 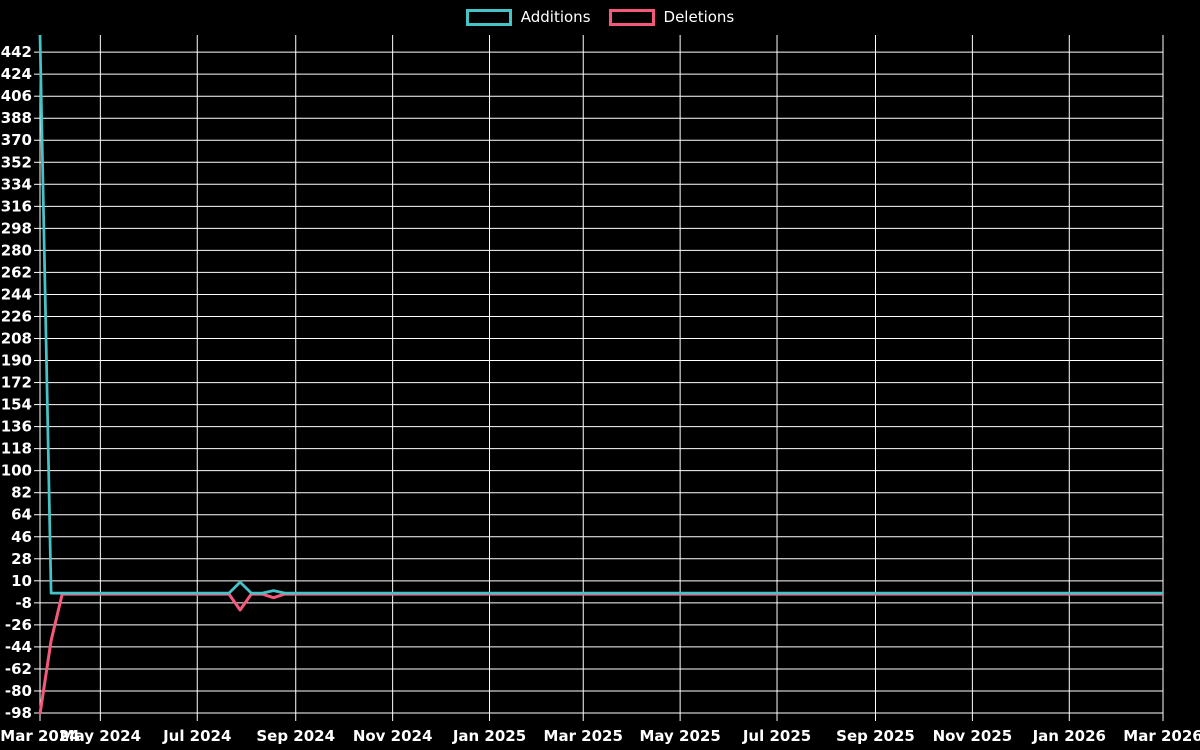 What do you see at coordinates (16, 228) in the screenshot?
I see `y-axis-label: 298` at bounding box center [16, 228].